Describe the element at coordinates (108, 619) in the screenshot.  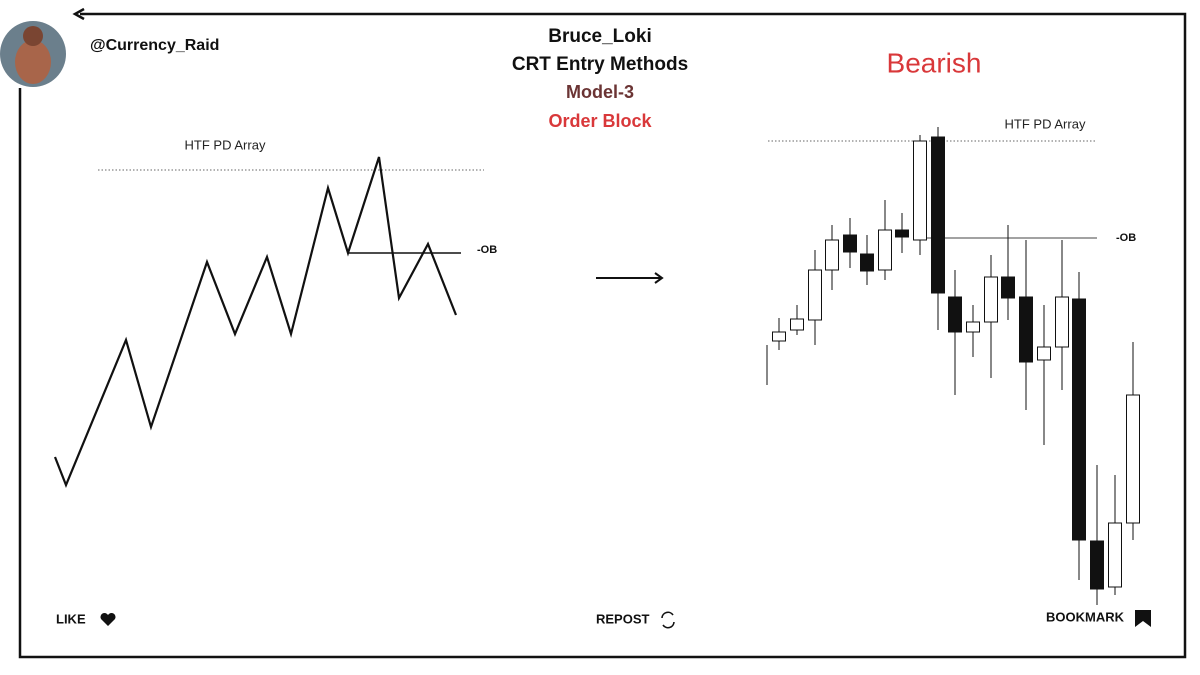
I see `like-icon` at that location.